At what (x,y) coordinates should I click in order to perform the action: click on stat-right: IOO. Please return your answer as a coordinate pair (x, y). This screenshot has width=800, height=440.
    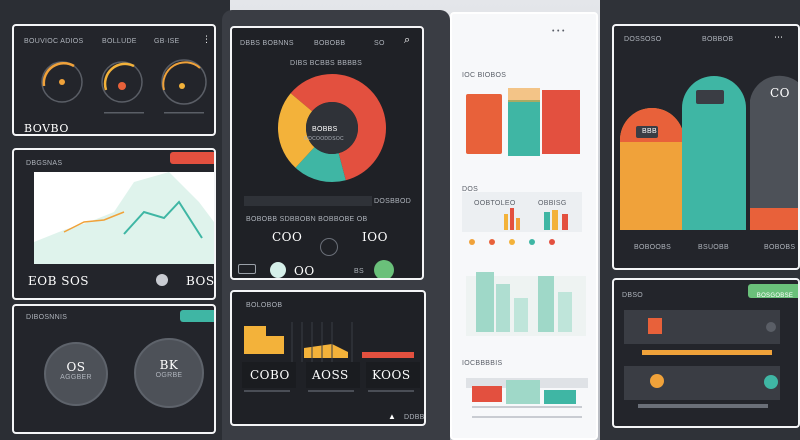
    Looking at the image, I should click on (375, 237).